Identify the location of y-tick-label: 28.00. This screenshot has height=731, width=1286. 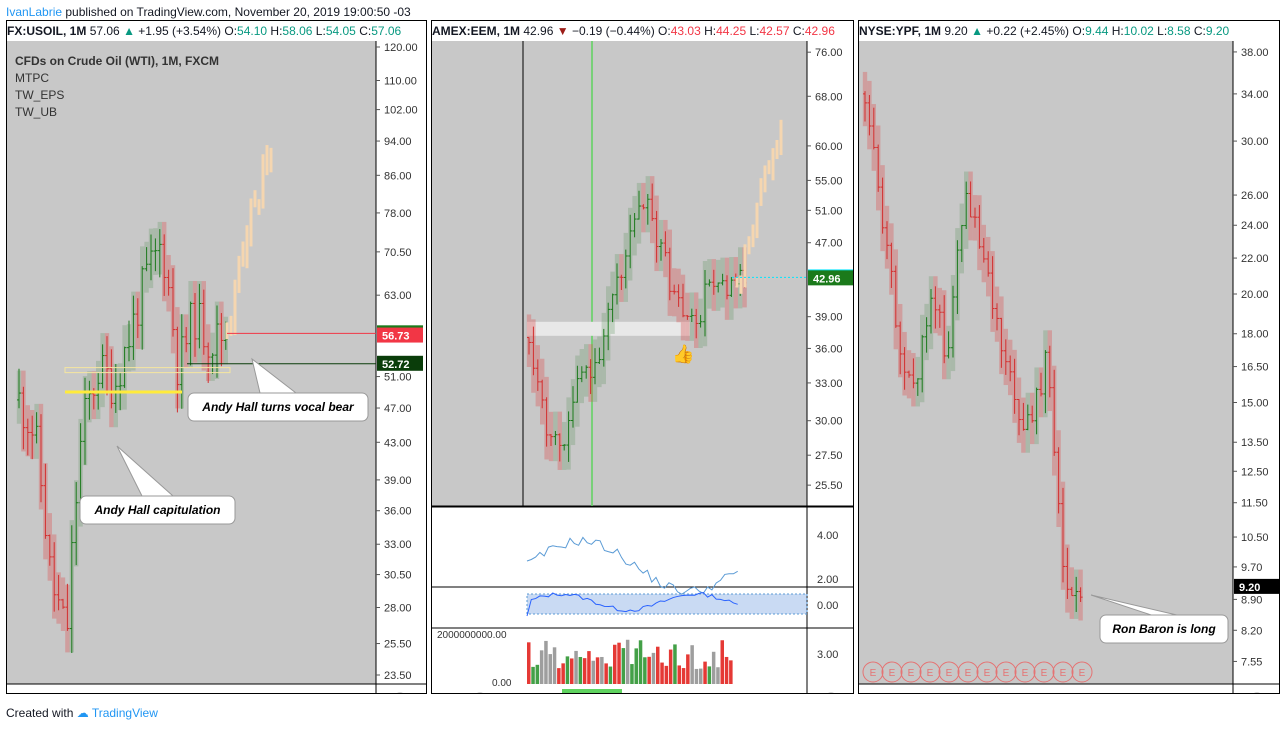
(398, 609).